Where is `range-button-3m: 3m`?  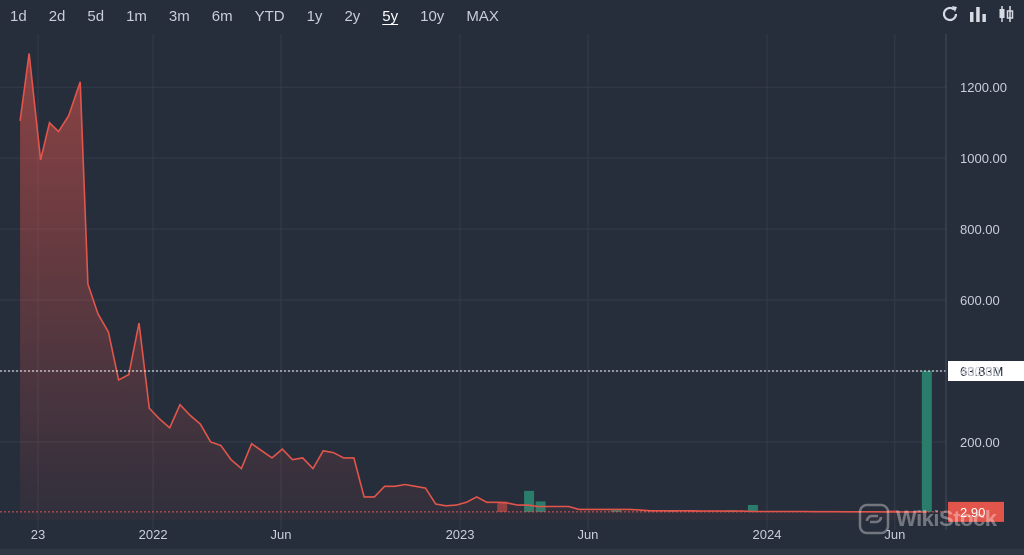 range-button-3m: 3m is located at coordinates (179, 16).